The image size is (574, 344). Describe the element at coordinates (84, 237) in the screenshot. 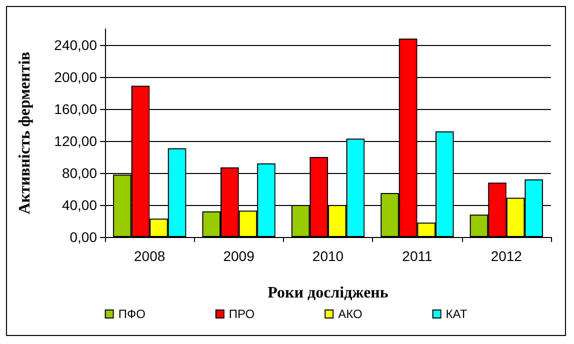

I see `y-tick-label: 0,00` at that location.